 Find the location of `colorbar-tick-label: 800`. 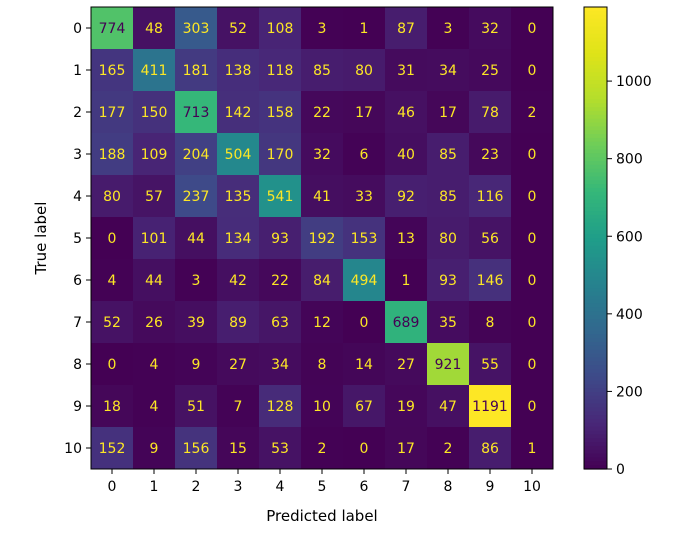

colorbar-tick-label: 800 is located at coordinates (629, 160).